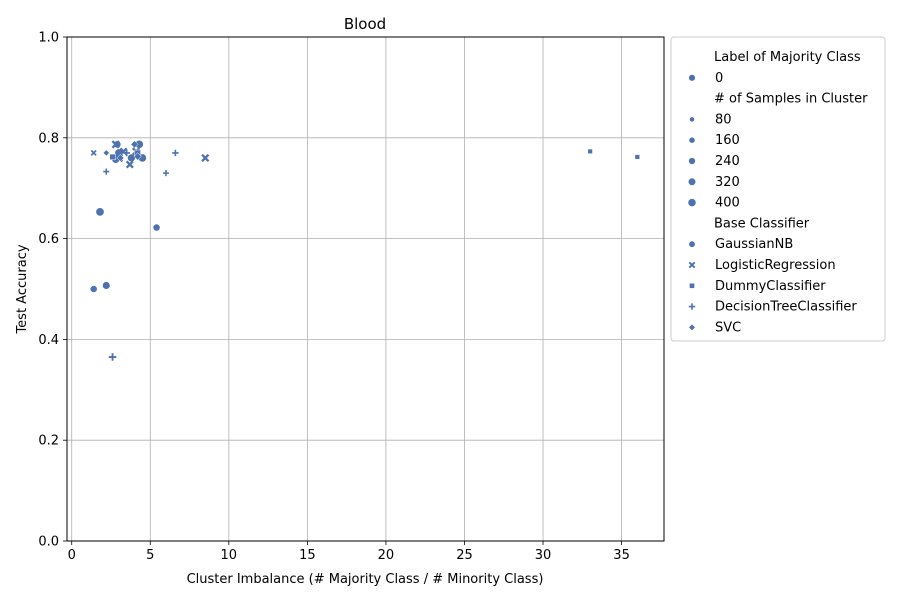  What do you see at coordinates (48, 38) in the screenshot?
I see `y-tick-label: 1.0` at bounding box center [48, 38].